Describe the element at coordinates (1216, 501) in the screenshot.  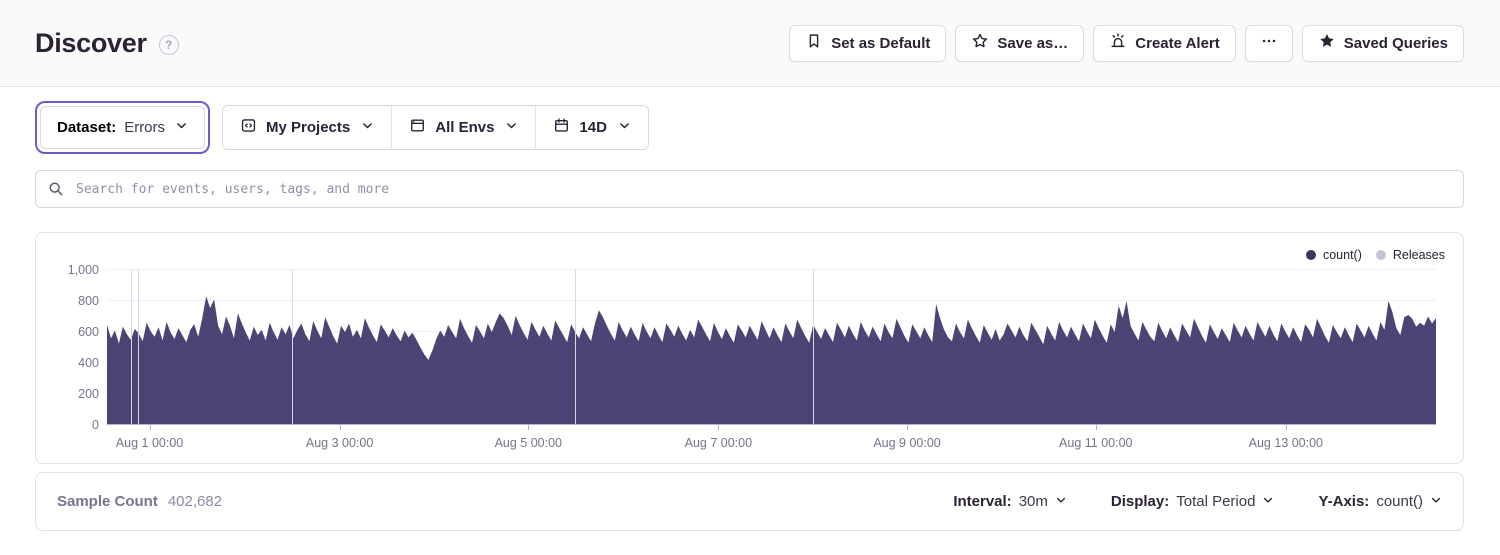
I see `display-value: Total Period` at that location.